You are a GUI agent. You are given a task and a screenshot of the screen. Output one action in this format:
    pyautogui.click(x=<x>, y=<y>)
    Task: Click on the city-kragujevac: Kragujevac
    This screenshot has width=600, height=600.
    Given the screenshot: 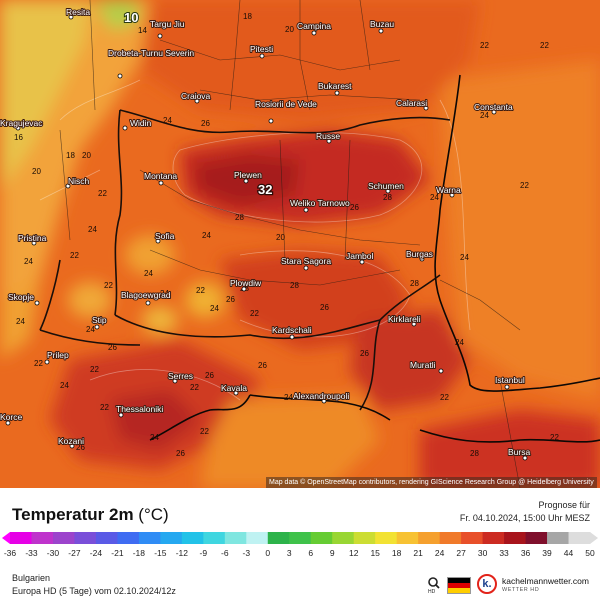 What is the action you would take?
    pyautogui.click(x=22, y=124)
    